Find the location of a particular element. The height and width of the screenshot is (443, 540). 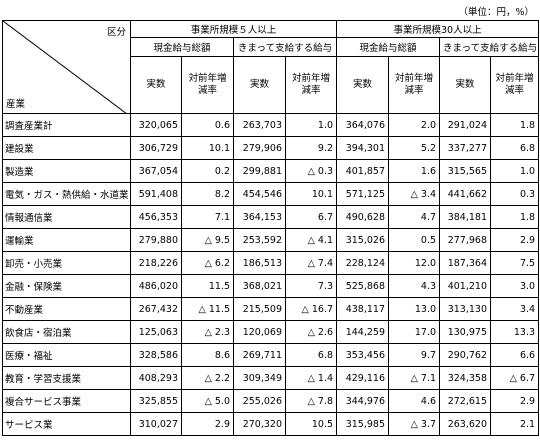

cell: 313,130 is located at coordinates (465, 309).